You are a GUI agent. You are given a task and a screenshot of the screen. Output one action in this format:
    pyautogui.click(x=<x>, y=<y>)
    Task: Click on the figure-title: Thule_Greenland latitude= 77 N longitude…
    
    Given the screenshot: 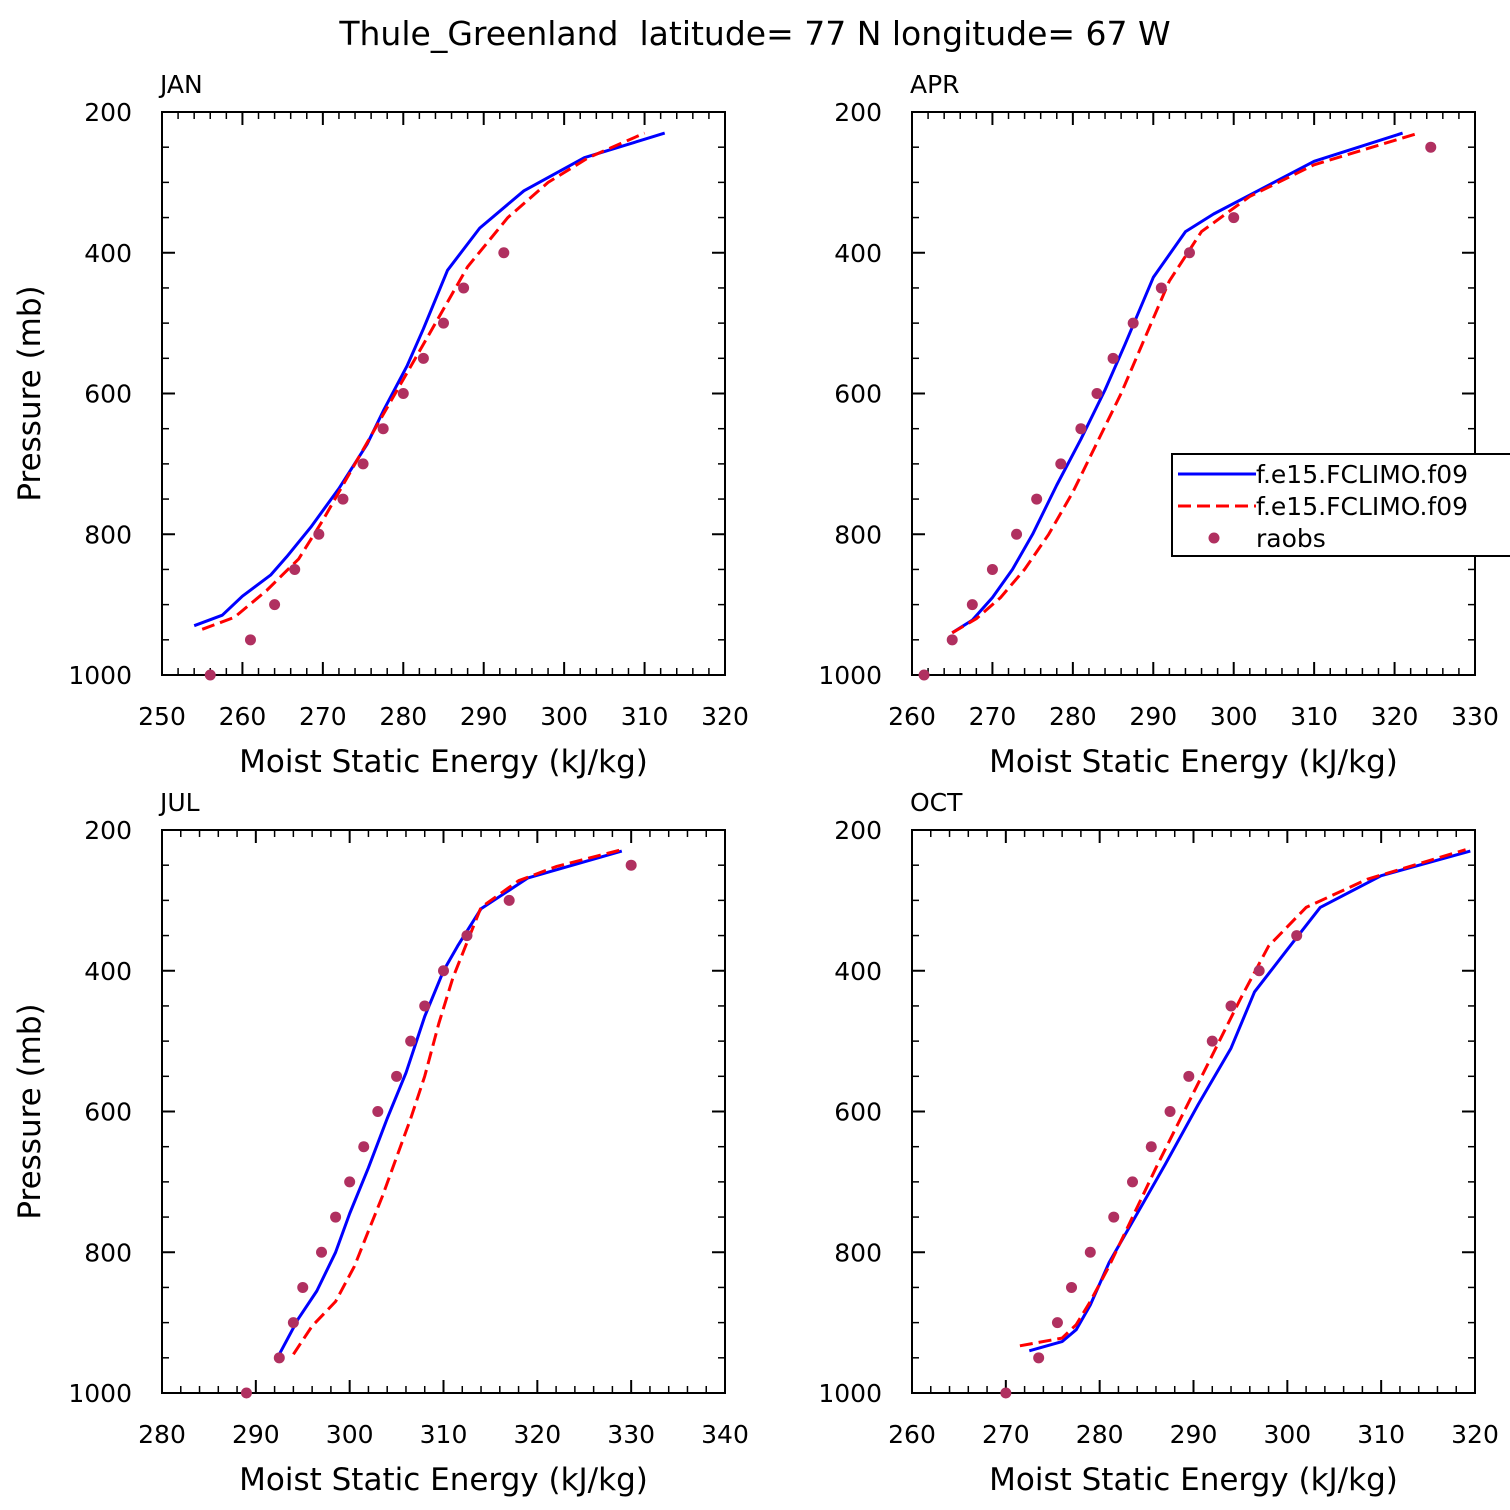 What is the action you would take?
    pyautogui.click(x=754, y=33)
    